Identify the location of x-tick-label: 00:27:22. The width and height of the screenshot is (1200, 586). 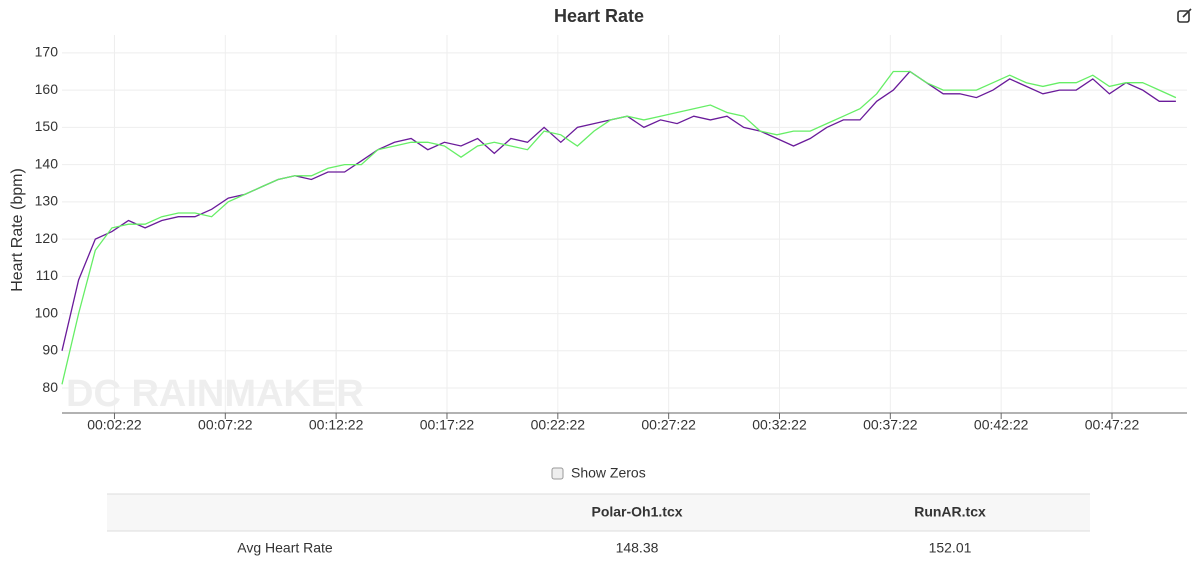
(668, 425).